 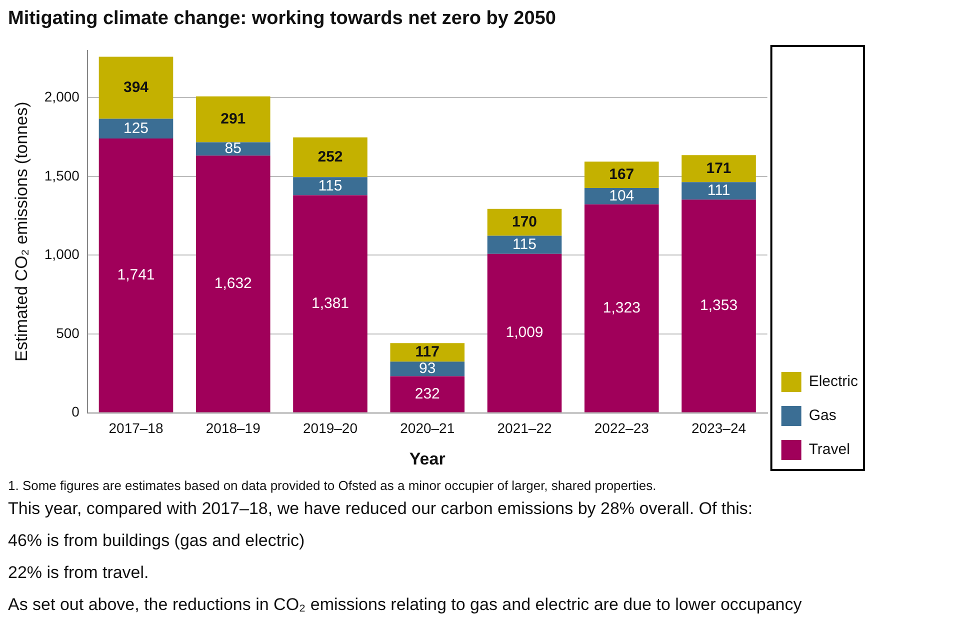 I want to click on data-label: 291, so click(x=233, y=119).